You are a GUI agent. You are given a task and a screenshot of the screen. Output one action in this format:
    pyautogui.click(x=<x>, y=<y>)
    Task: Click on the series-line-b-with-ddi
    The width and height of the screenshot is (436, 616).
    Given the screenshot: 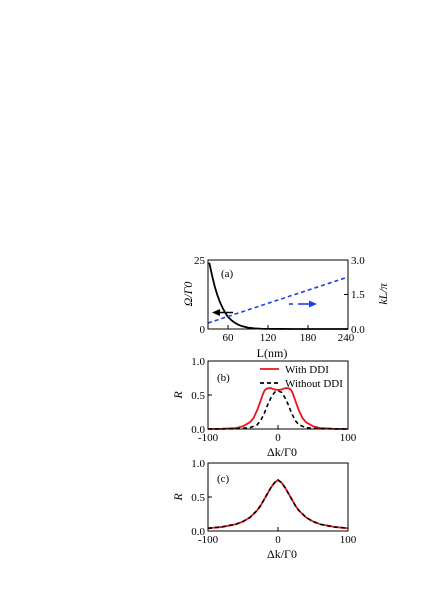 What is the action you would take?
    pyautogui.click(x=278, y=408)
    